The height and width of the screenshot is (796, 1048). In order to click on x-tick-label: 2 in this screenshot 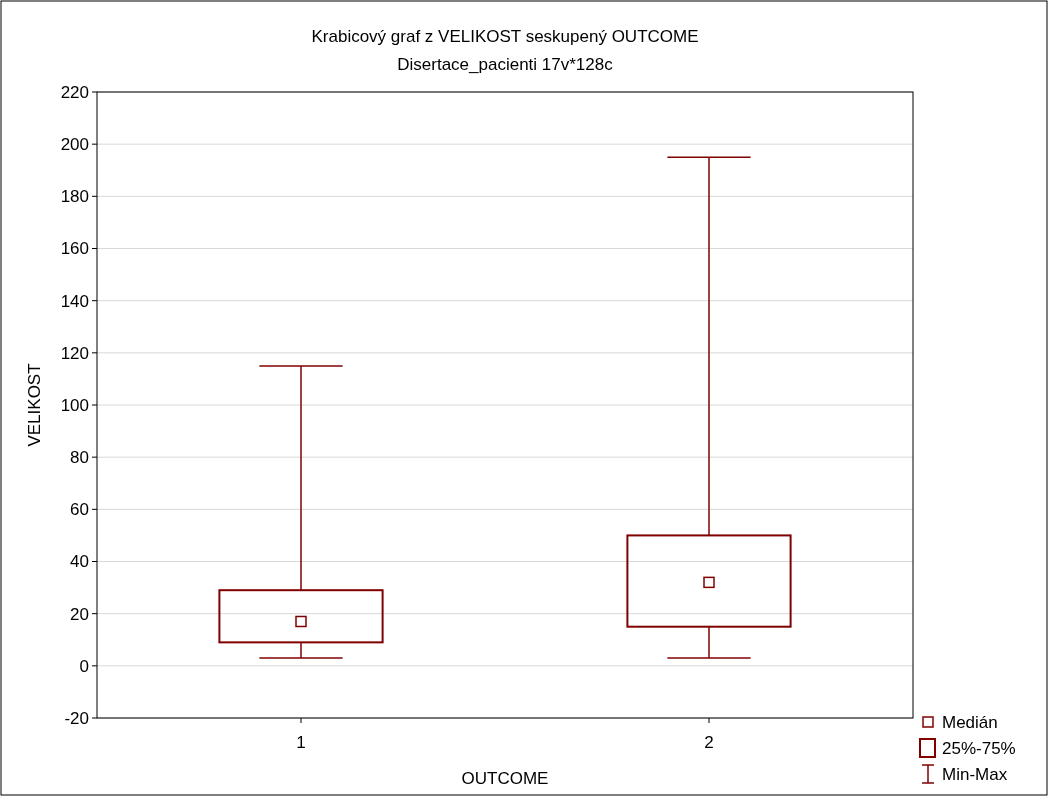, I will do `click(709, 742)`.